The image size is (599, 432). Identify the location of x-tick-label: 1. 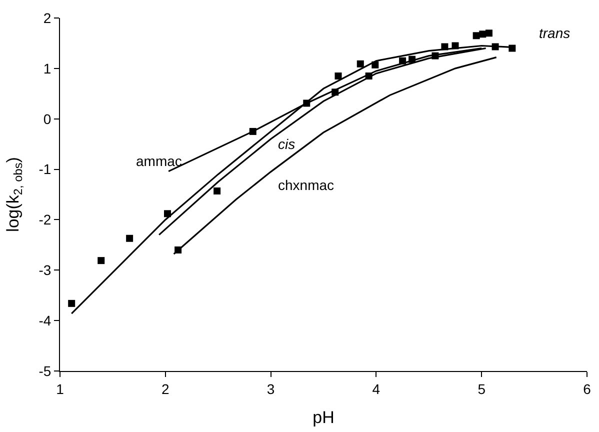
(60, 388).